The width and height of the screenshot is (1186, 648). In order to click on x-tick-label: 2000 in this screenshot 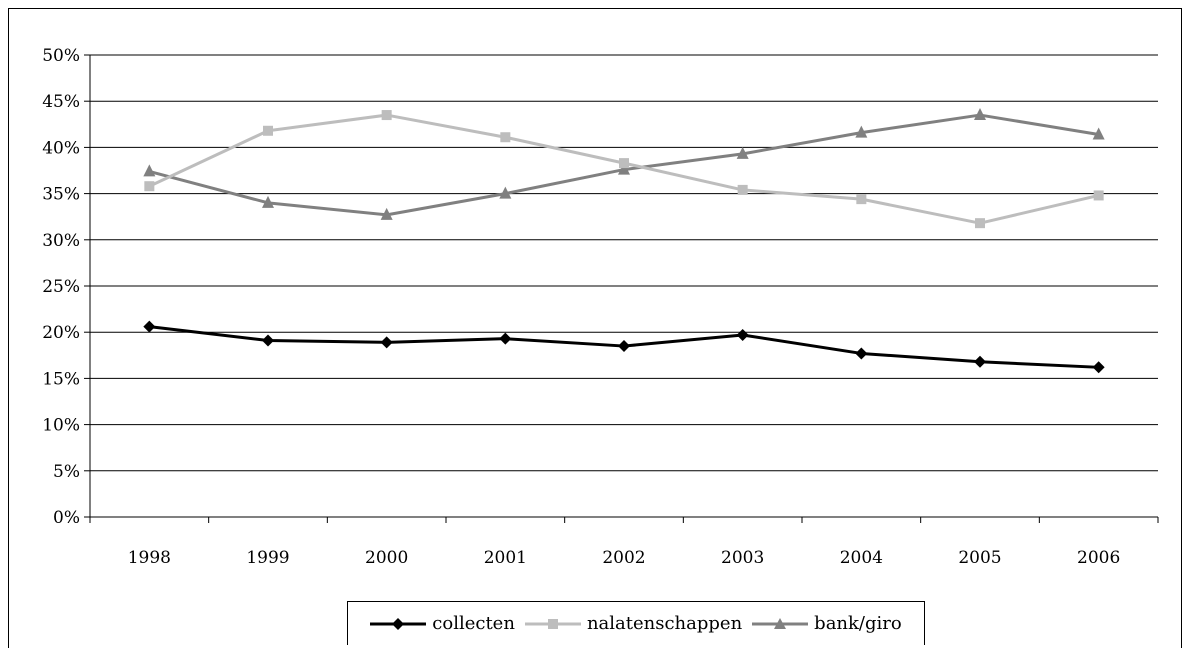, I will do `click(386, 558)`.